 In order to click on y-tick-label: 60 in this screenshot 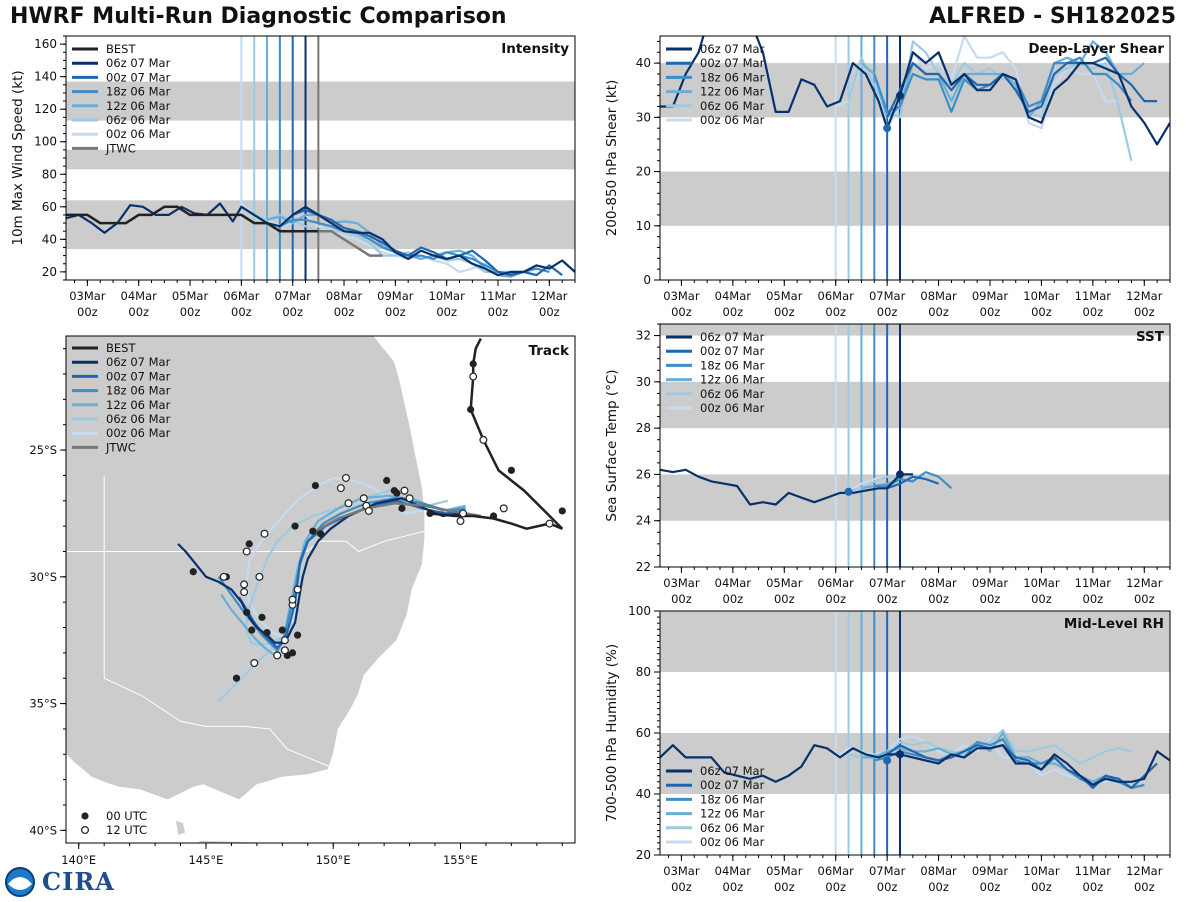, I will do `click(643, 733)`.